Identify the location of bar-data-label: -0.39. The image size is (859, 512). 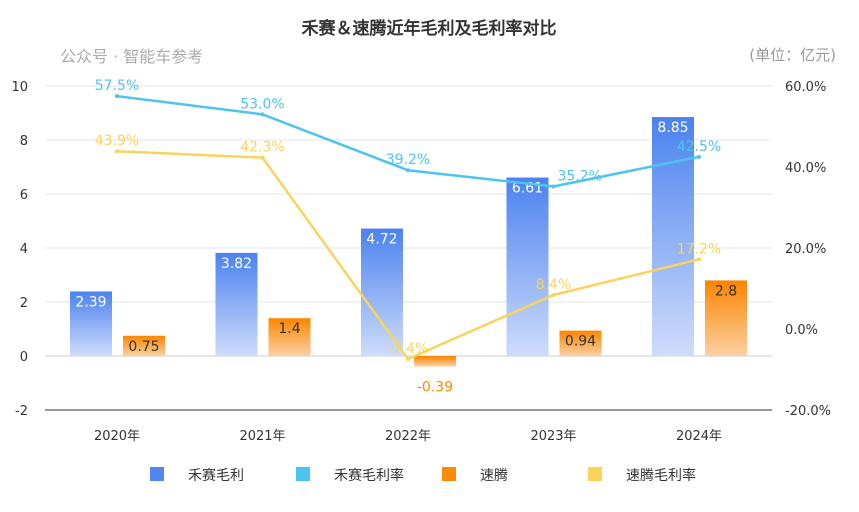
(435, 388).